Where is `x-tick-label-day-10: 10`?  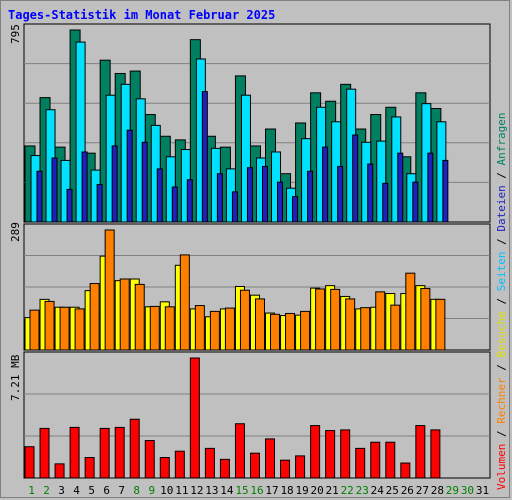 x-tick-label-day-10: 10 is located at coordinates (166, 490).